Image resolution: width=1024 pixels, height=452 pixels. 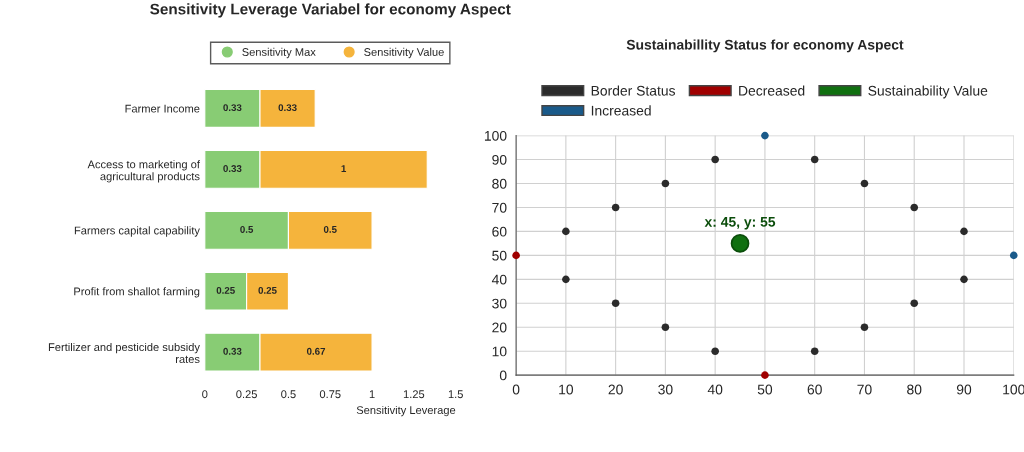 I want to click on legend-label: Sustainability Value, so click(x=928, y=92).